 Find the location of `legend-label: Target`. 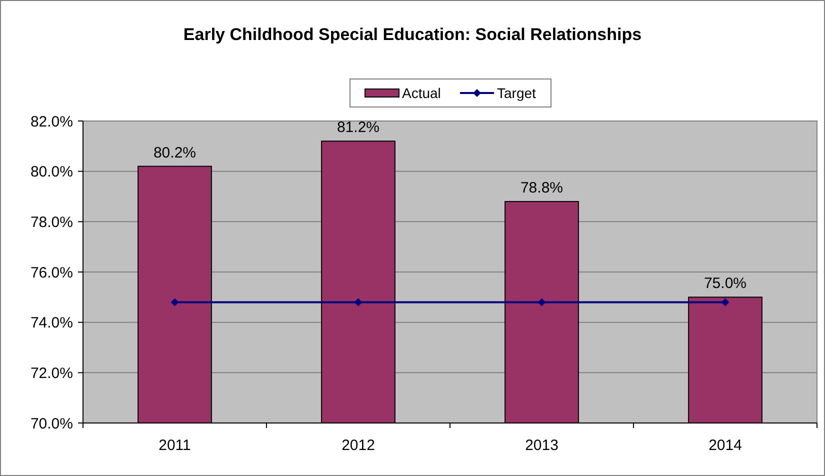

legend-label: Target is located at coordinates (516, 92).